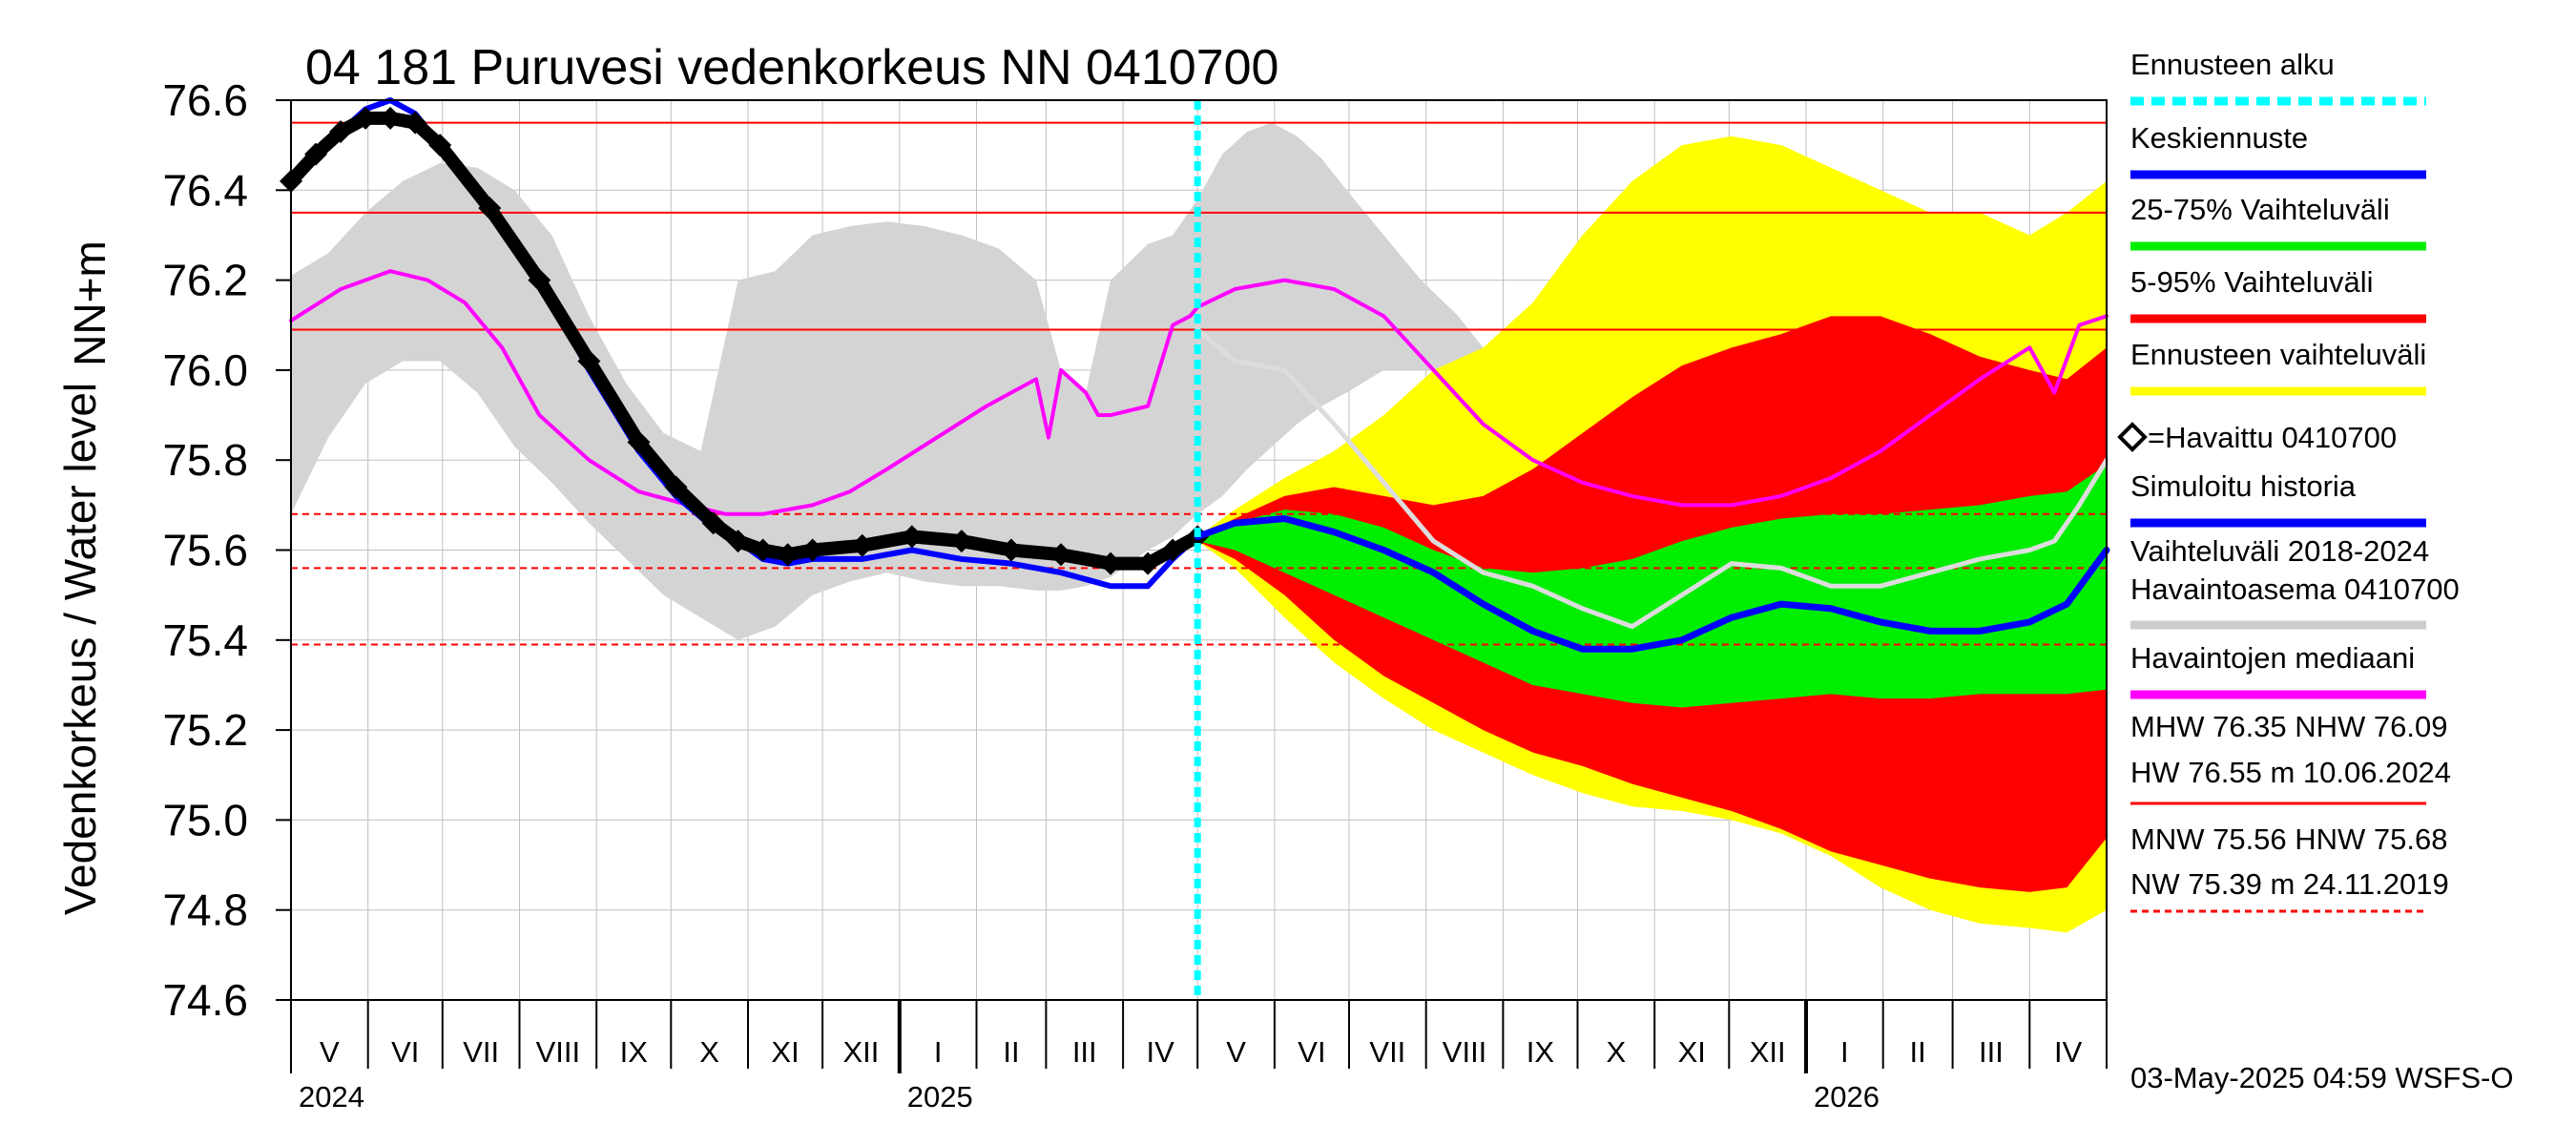 The image size is (2576, 1145). I want to click on legend-label: Ennusteen alku, so click(2232, 64).